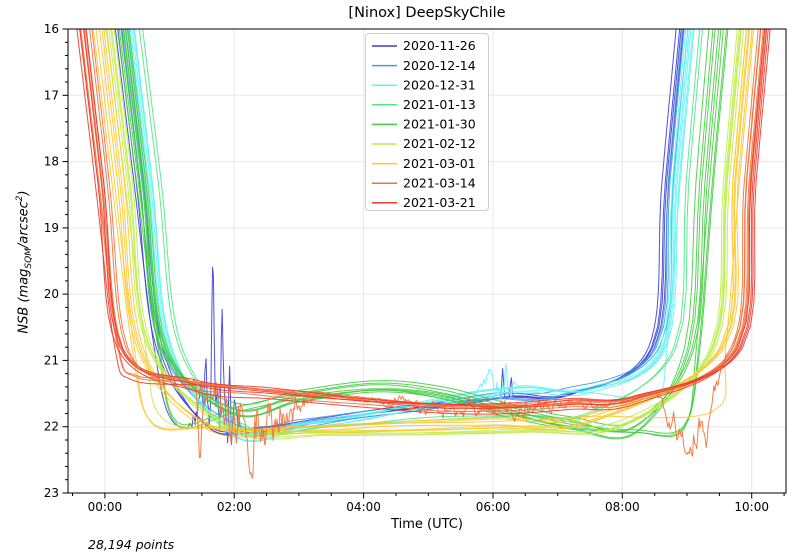  I want to click on legend-label: 2021-03-01, so click(439, 163).